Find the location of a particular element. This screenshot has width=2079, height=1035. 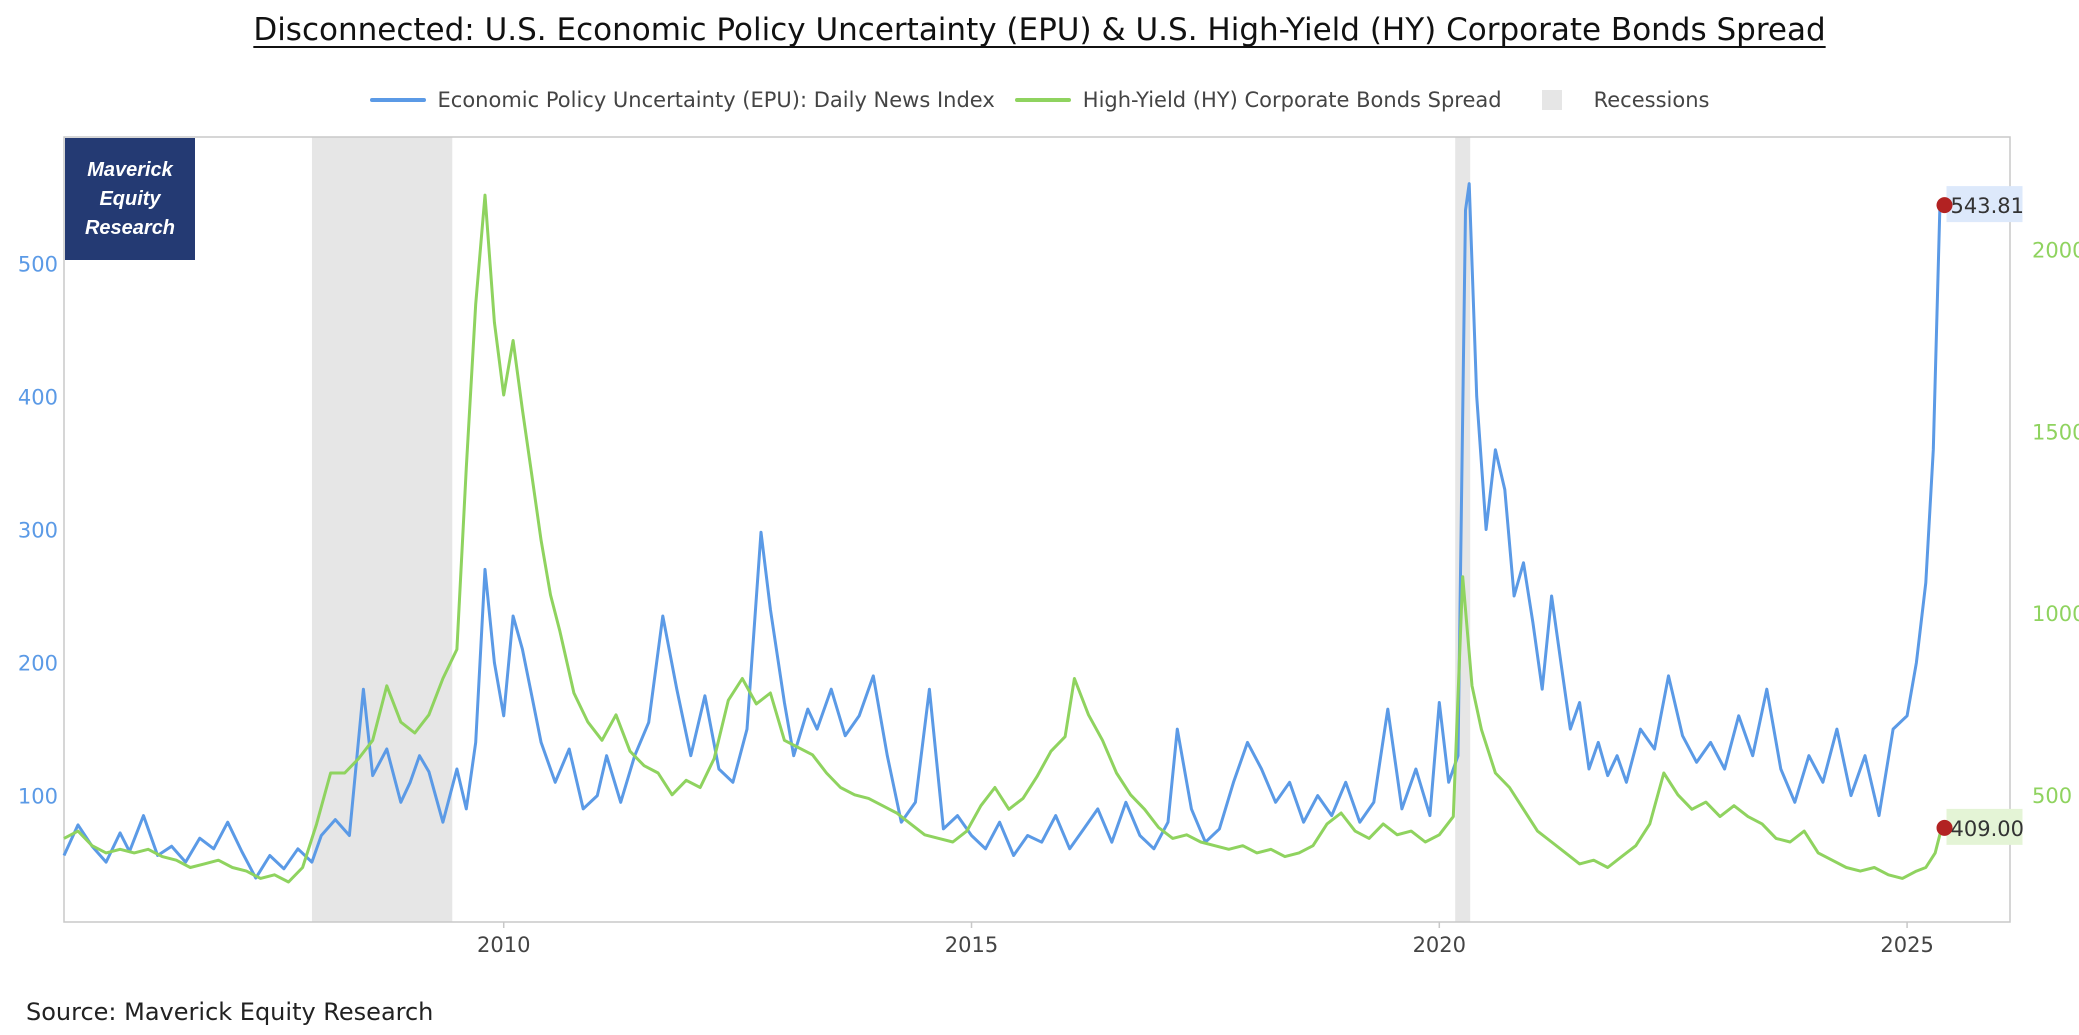

y-left-tick-label-0: 100 is located at coordinates (38, 797).